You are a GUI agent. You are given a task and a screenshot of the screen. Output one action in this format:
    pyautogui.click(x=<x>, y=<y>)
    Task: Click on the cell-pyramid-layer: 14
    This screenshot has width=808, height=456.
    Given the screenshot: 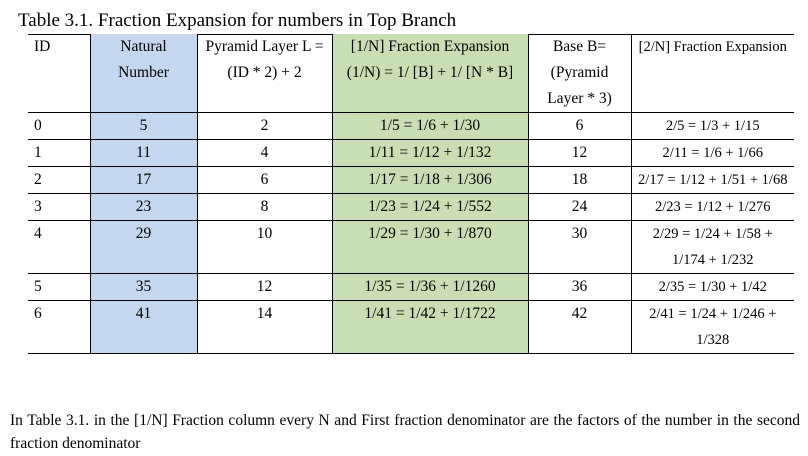 What is the action you would take?
    pyautogui.click(x=264, y=327)
    